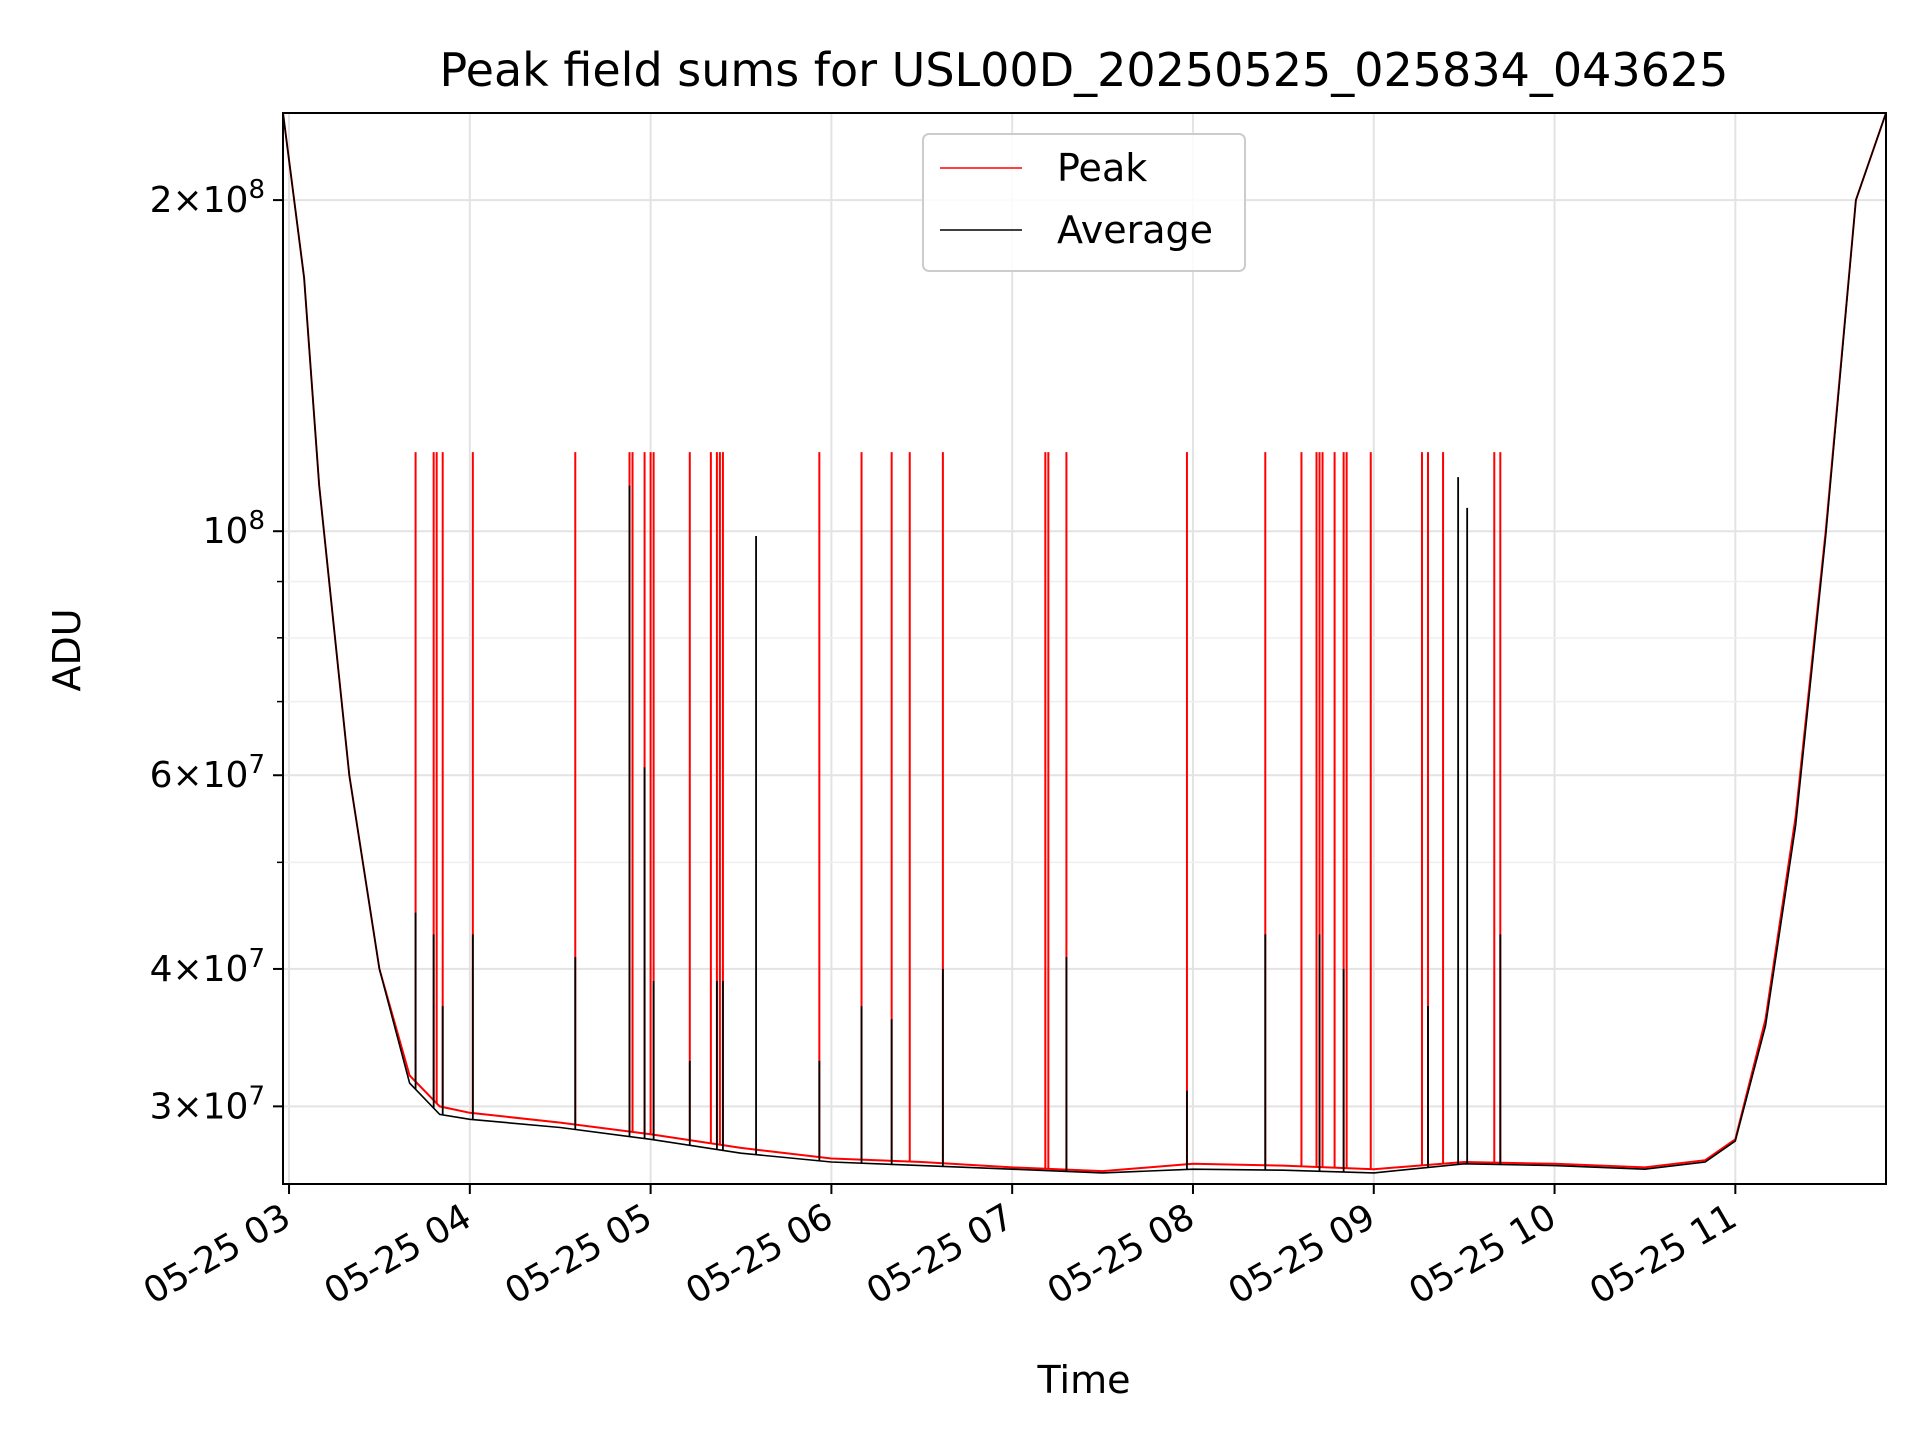  What do you see at coordinates (67, 649) in the screenshot?
I see `y-axis-label: ADU` at bounding box center [67, 649].